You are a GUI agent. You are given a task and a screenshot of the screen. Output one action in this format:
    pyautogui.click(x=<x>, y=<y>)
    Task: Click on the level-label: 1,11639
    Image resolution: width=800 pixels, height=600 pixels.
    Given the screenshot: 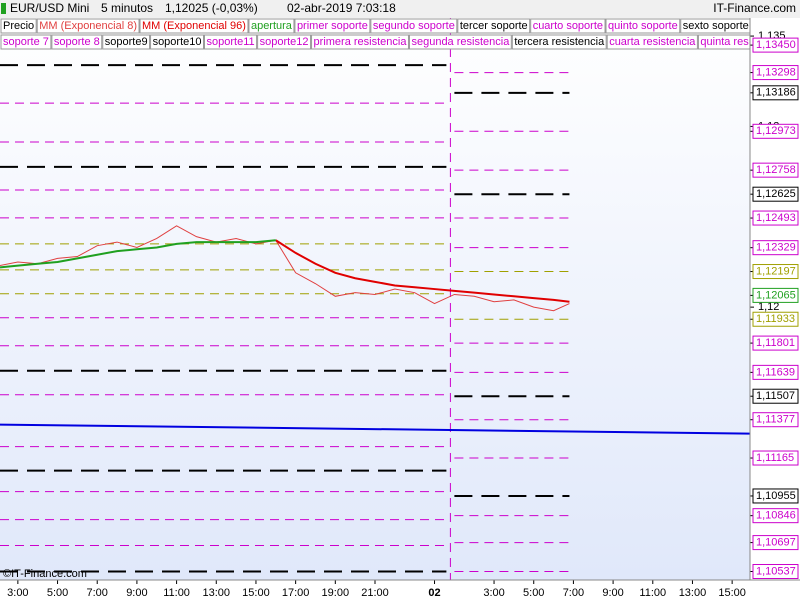 What is the action you would take?
    pyautogui.click(x=775, y=372)
    